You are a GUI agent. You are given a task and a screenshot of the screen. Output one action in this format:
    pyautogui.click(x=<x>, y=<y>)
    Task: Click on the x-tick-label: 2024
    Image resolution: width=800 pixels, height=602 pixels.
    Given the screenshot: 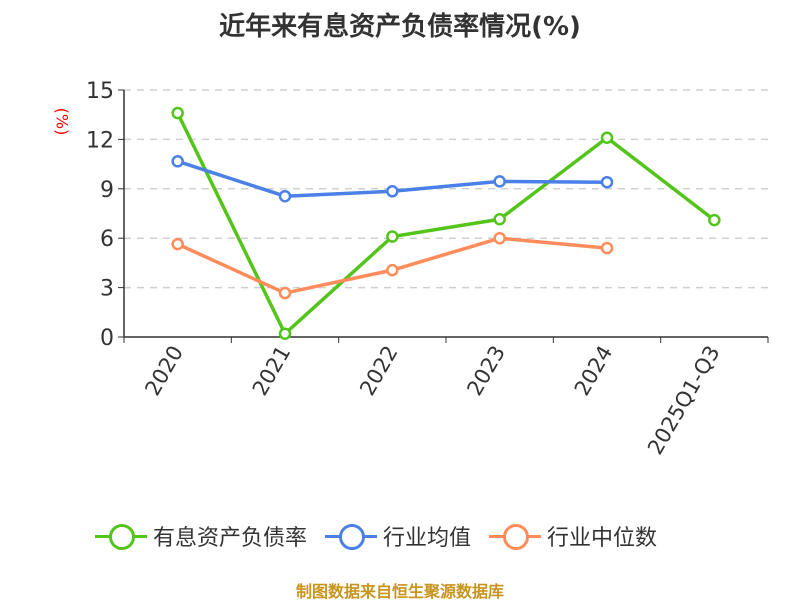 What is the action you would take?
    pyautogui.click(x=594, y=371)
    